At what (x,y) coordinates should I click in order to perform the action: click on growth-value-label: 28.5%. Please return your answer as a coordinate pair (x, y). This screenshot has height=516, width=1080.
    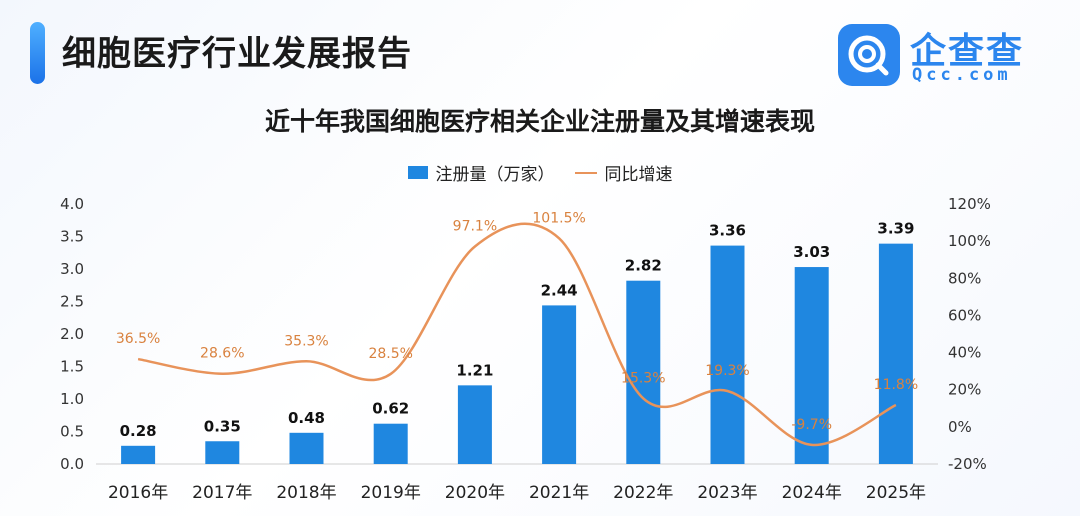
    Looking at the image, I should click on (390, 354).